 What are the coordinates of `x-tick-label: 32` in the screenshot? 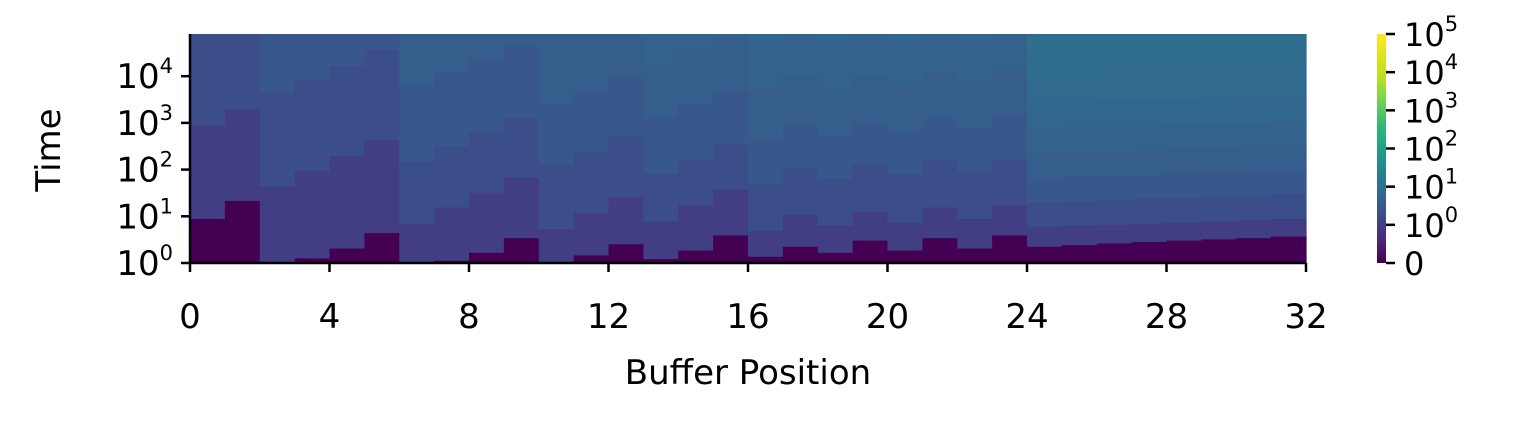 It's located at (1305, 317).